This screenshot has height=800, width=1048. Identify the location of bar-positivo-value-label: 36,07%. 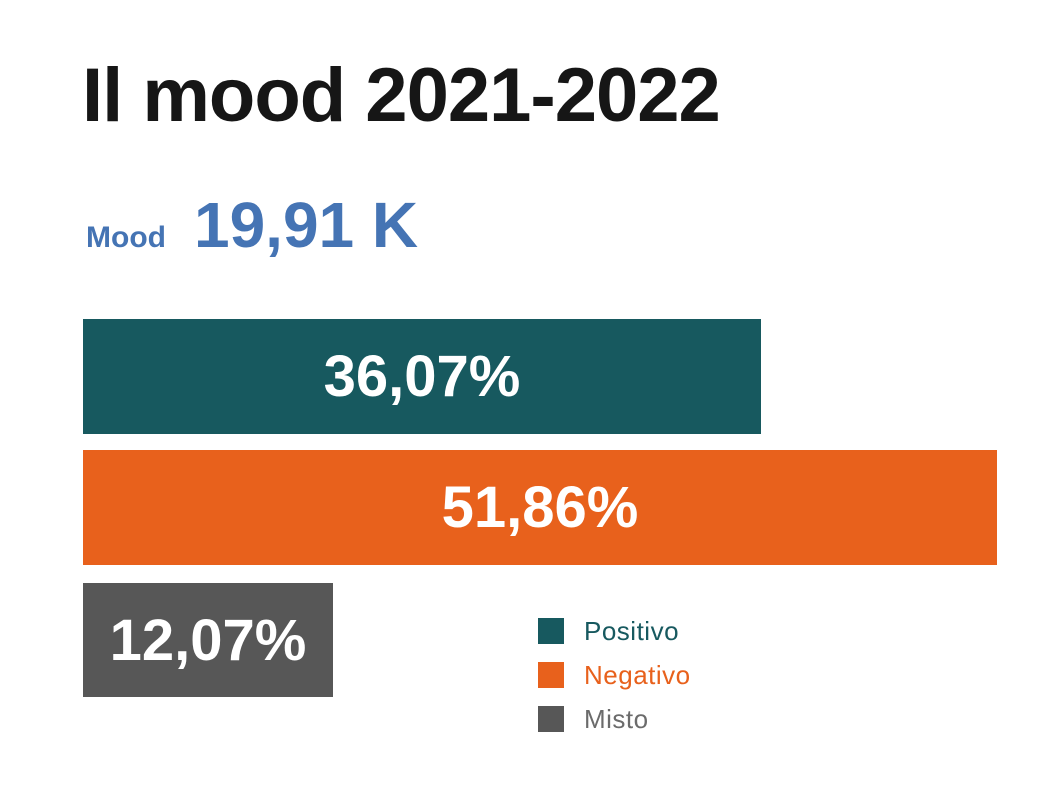
(422, 376).